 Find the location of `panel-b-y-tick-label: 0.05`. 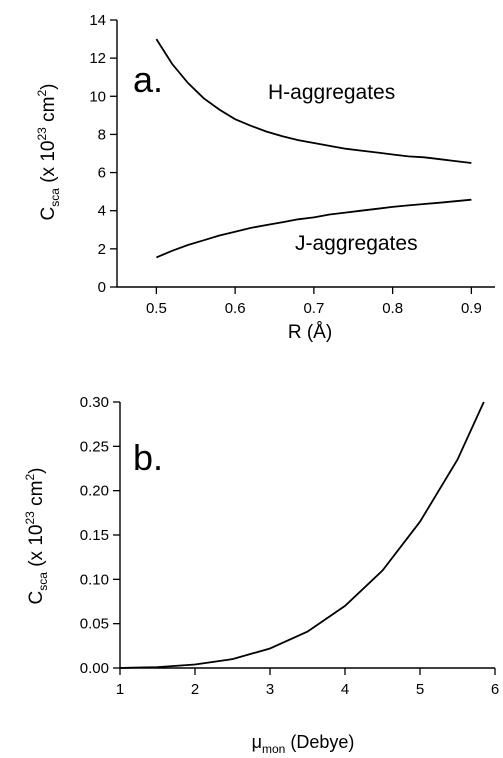

panel-b-y-tick-label: 0.05 is located at coordinates (94, 624).